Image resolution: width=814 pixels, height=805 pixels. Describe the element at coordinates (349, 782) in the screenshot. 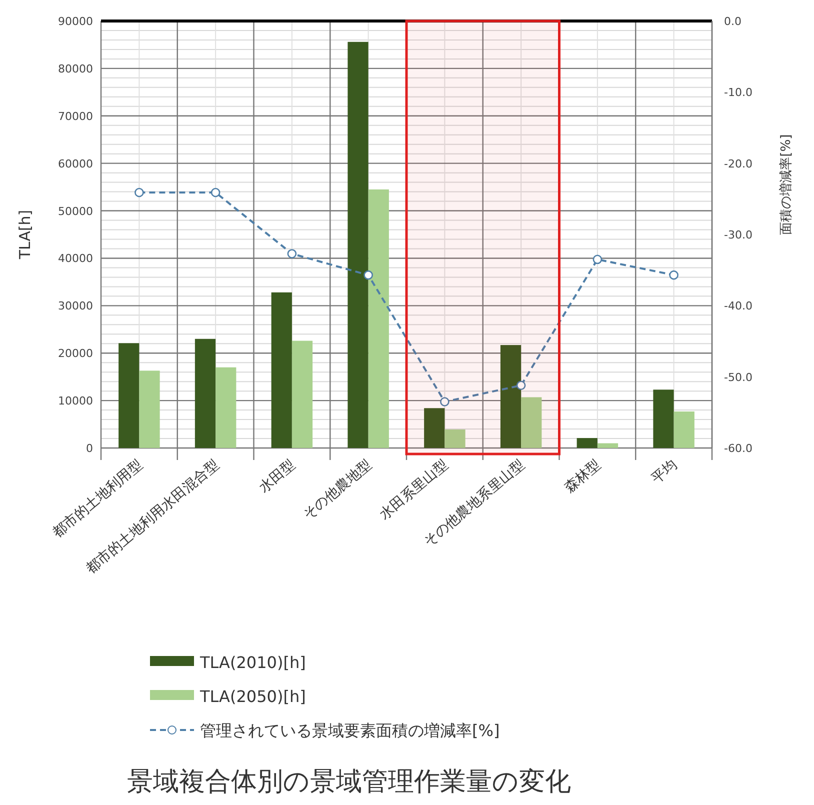

I see `text: 景域複合体別の景域管理作業量の変化` at that location.